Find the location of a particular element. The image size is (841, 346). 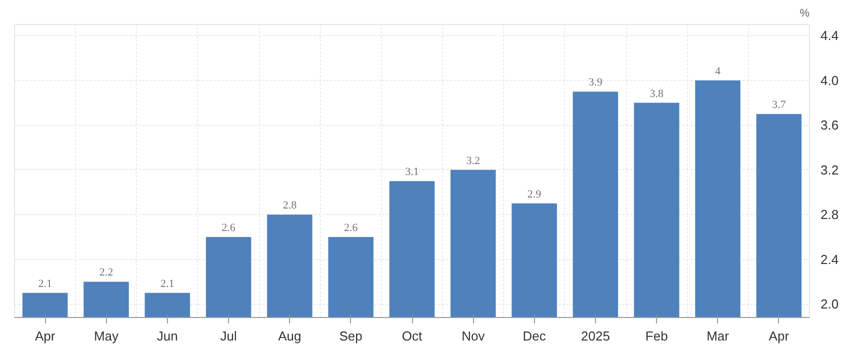

y-tick-label: 2.8 is located at coordinates (829, 214).